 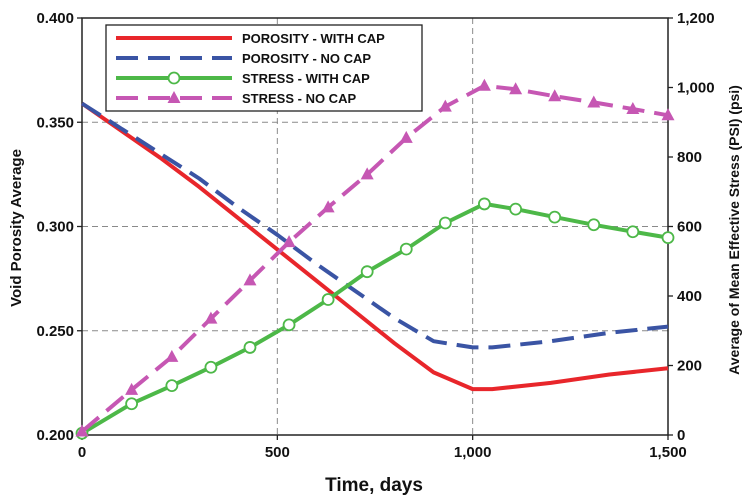 What do you see at coordinates (473, 452) in the screenshot?
I see `x-tick-label: 1,000` at bounding box center [473, 452].